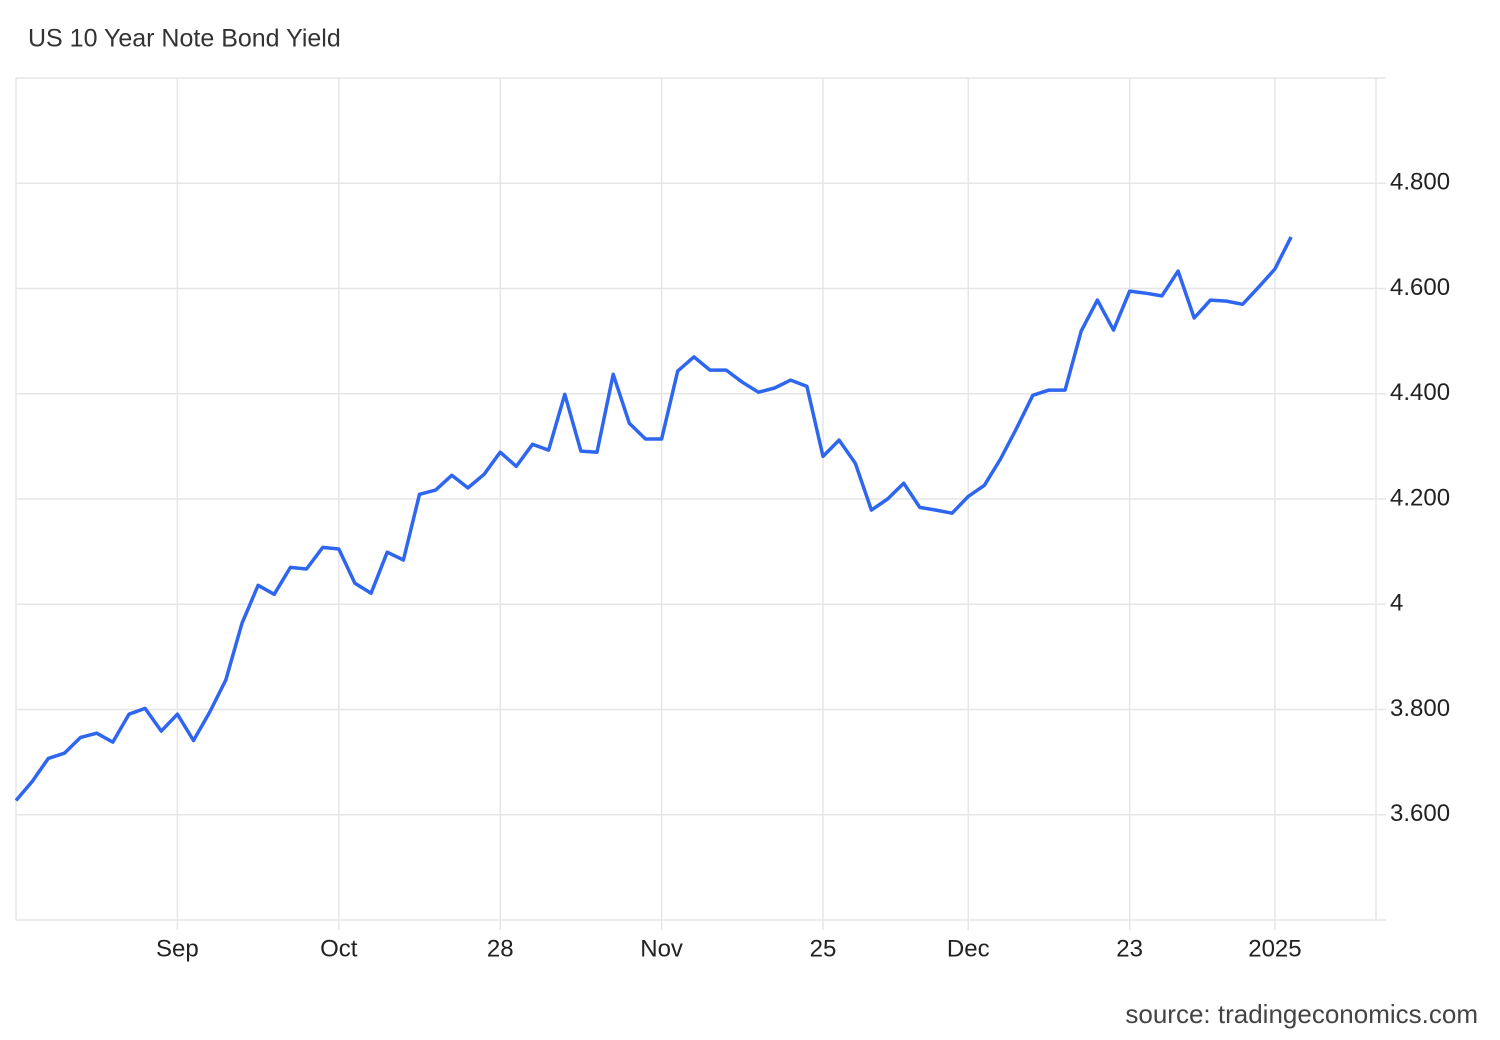 The width and height of the screenshot is (1500, 1040). I want to click on x-tick-label: Oct, so click(339, 948).